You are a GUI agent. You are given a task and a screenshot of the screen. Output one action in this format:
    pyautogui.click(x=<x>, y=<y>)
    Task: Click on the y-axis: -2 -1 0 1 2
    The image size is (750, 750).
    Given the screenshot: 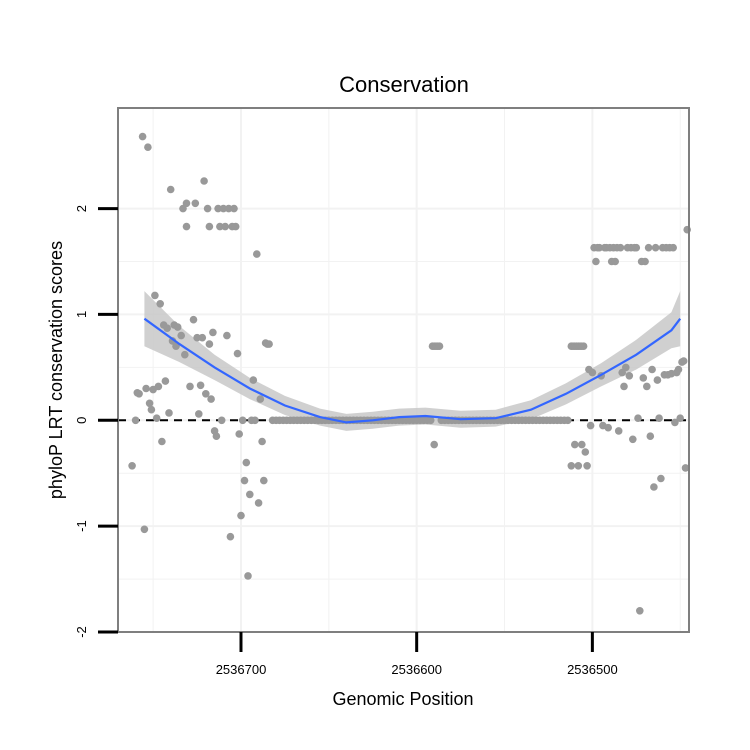 What is the action you would take?
    pyautogui.click(x=96, y=421)
    